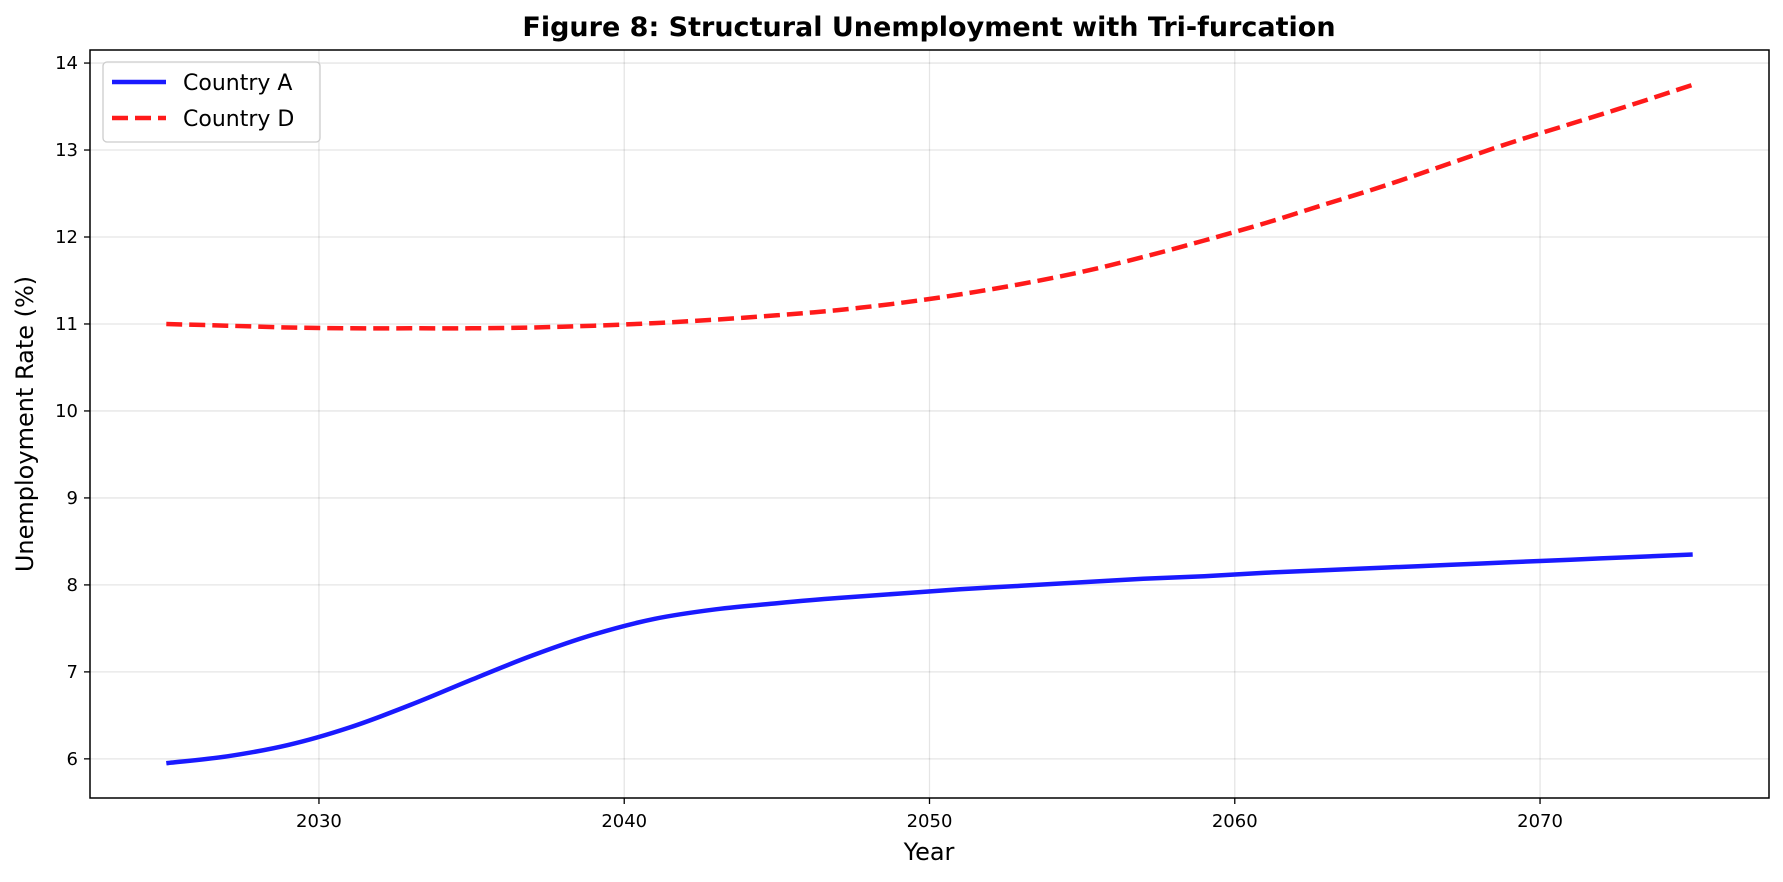 This screenshot has width=1783, height=882. Describe the element at coordinates (930, 821) in the screenshot. I see `x-tick-label: 2050` at that location.